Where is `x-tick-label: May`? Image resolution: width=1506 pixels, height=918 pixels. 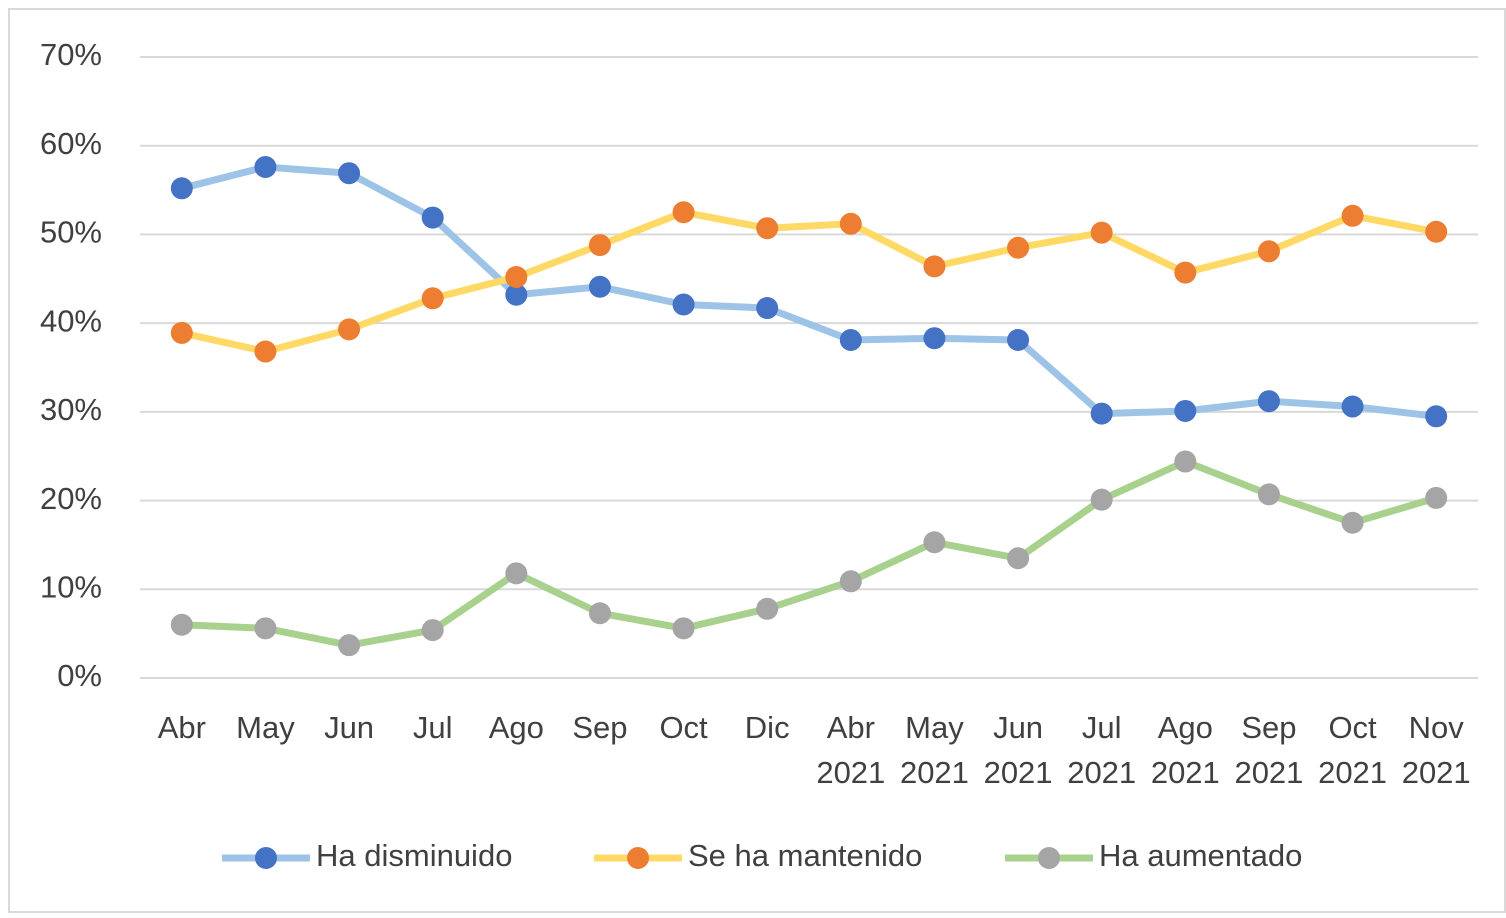
x-tick-label: May is located at coordinates (265, 727).